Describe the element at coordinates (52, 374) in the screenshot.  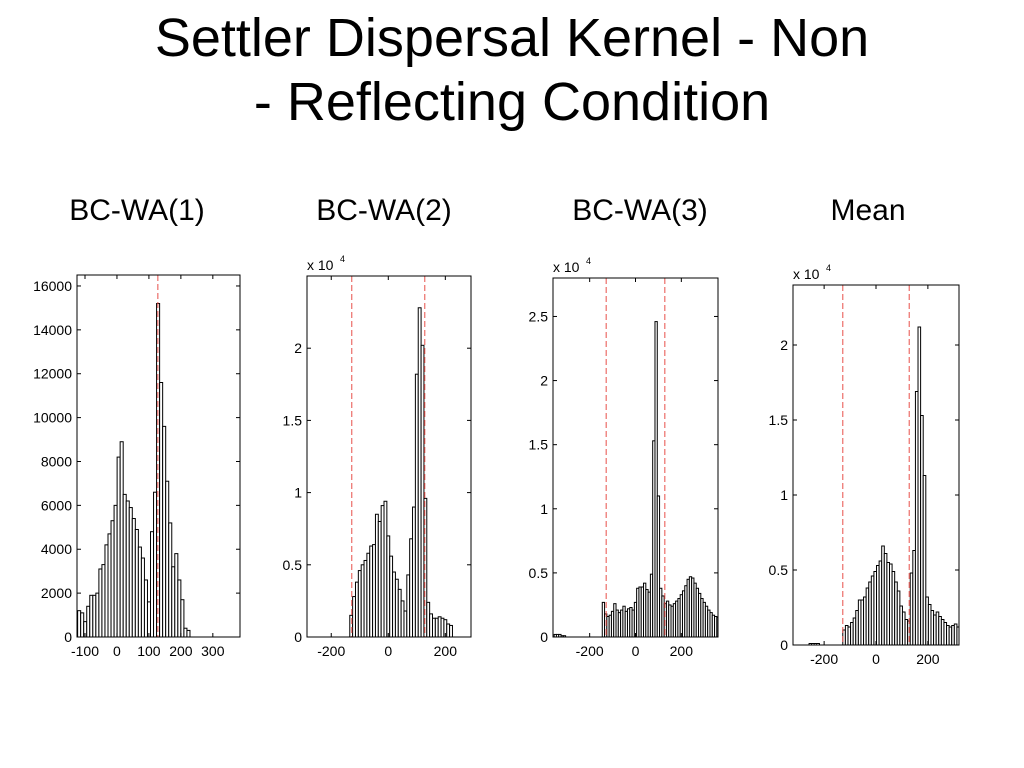
I see `y-tick-label: 12000` at that location.